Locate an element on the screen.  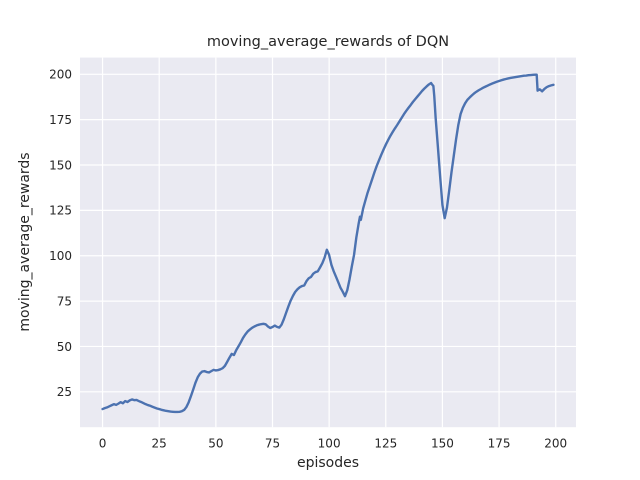
chart-title: moving_average_rewards of DQN is located at coordinates (328, 42).